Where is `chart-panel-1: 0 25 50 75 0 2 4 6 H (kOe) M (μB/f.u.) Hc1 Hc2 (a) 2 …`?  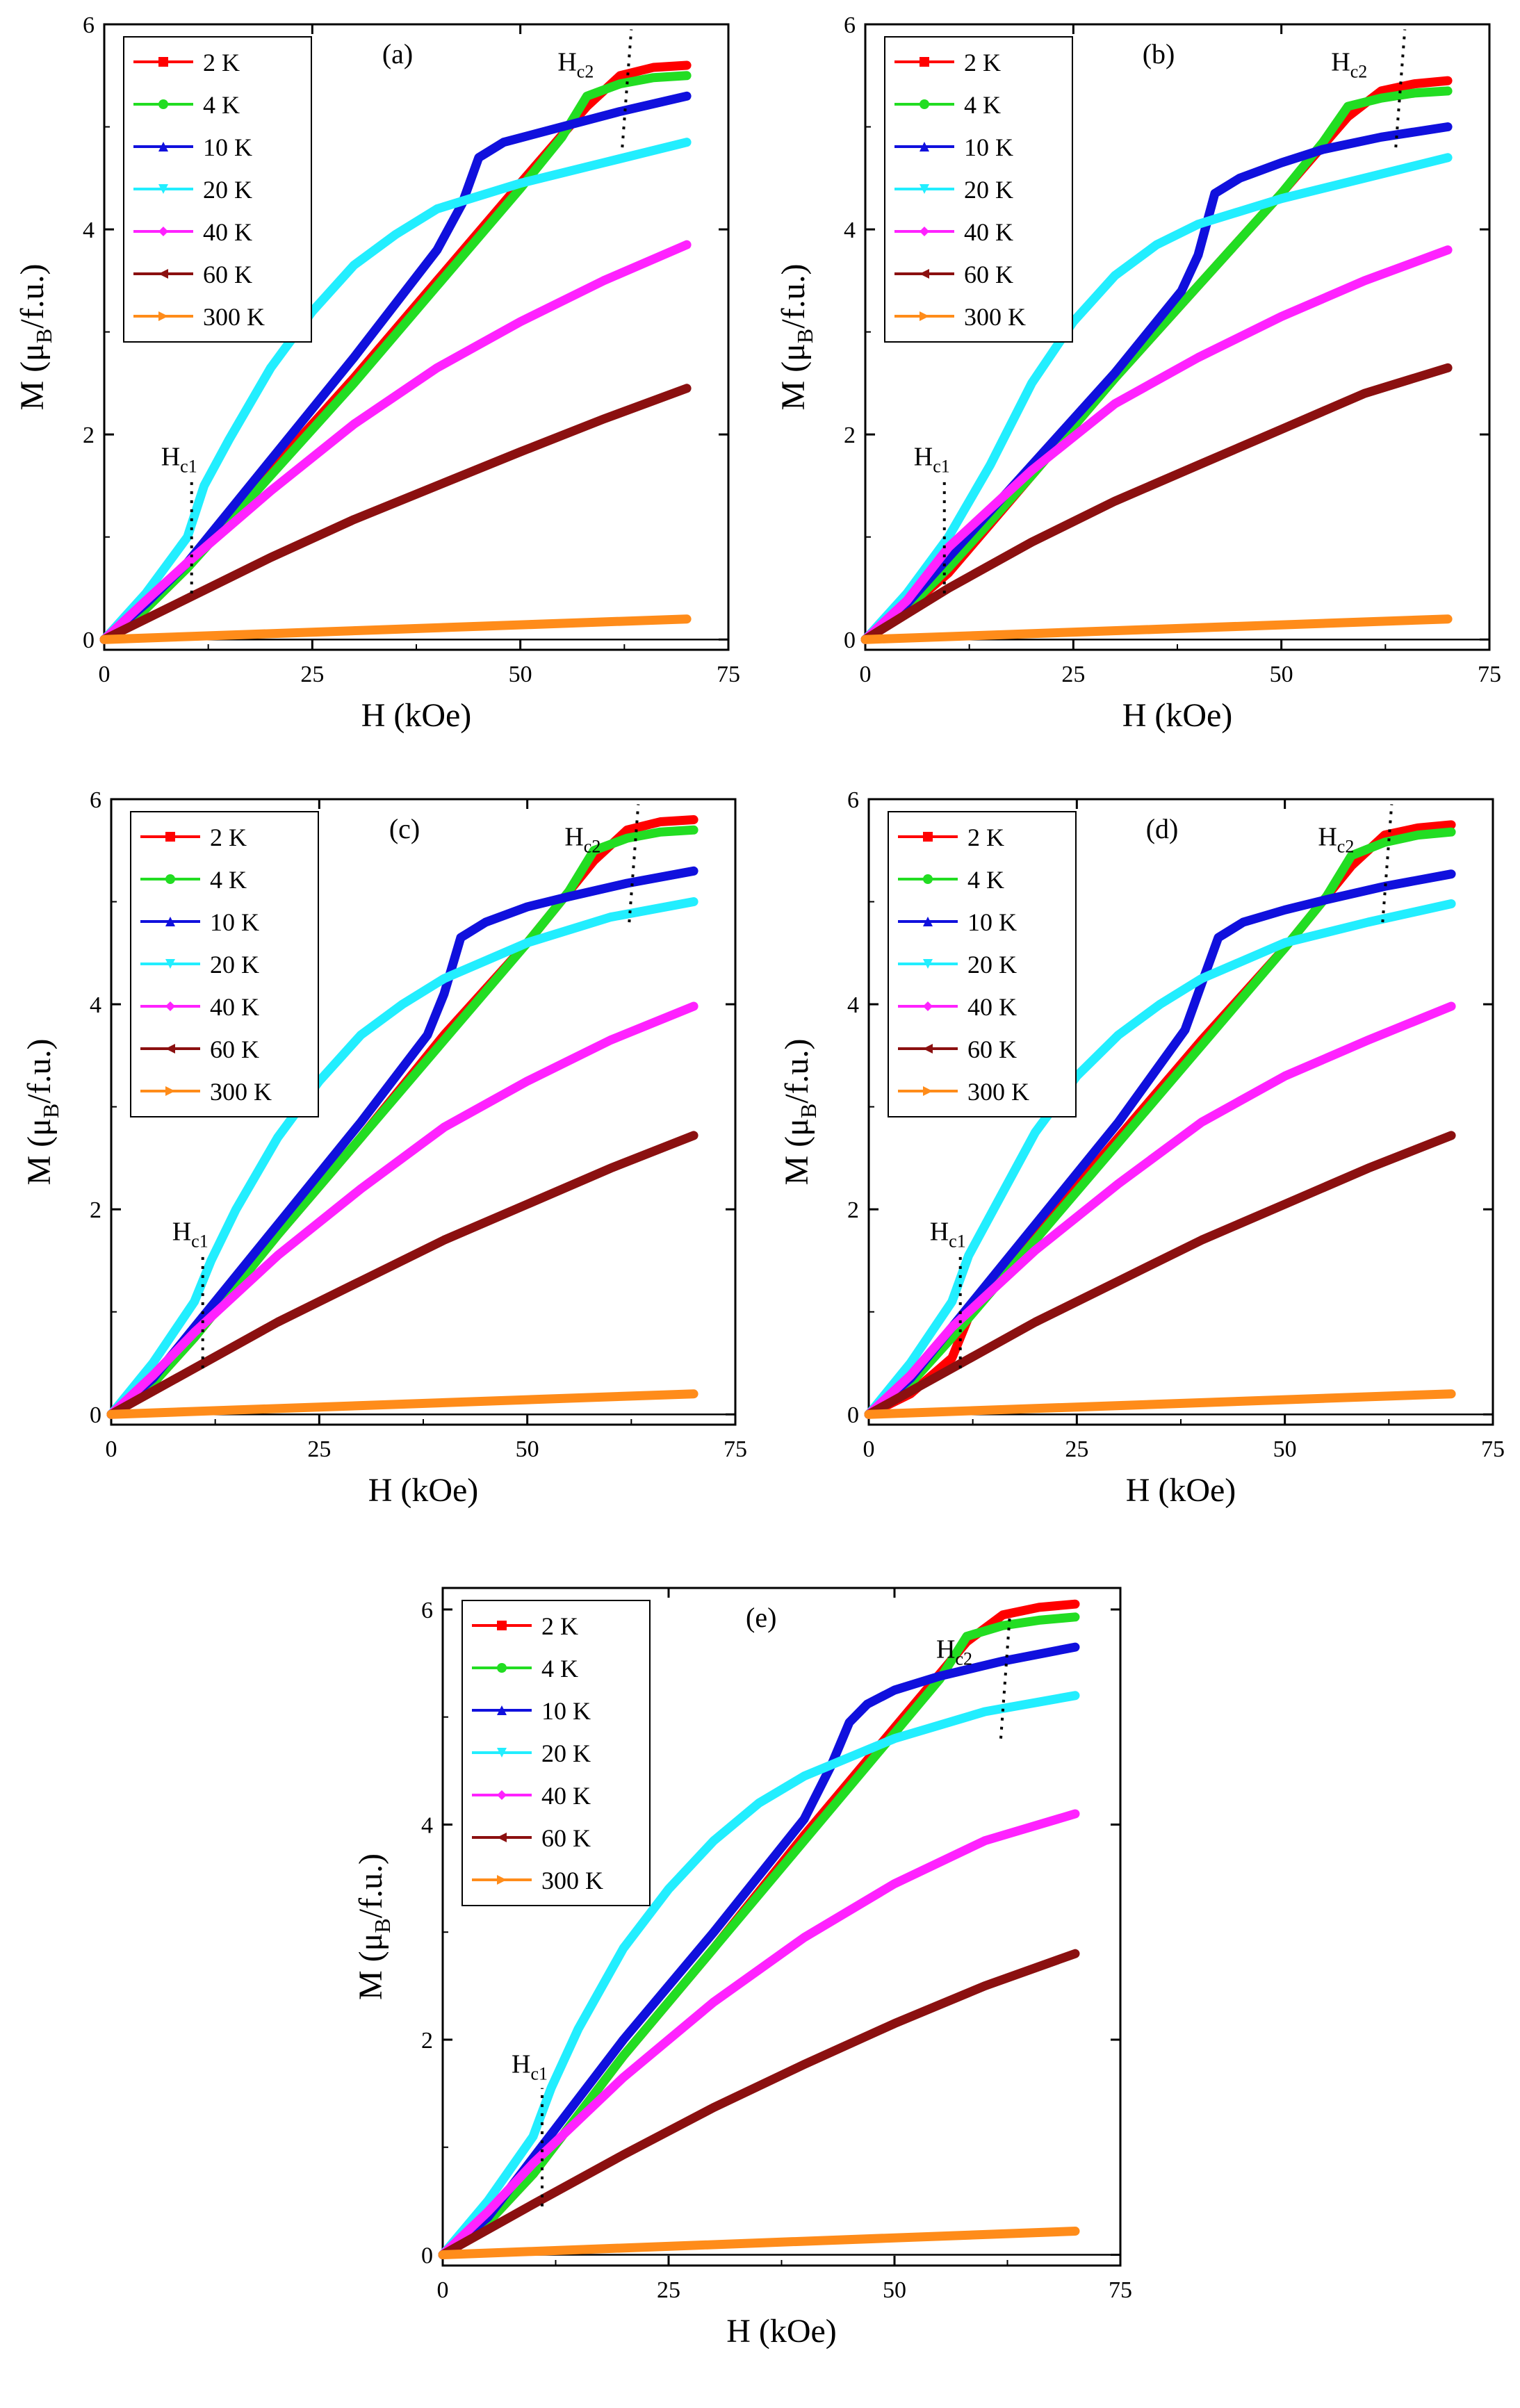 chart-panel-1: 0 25 50 75 0 2 4 6 H (kOe) M (μB/f.u.) Hc1 Hc2 (a) 2 … is located at coordinates (377, 373).